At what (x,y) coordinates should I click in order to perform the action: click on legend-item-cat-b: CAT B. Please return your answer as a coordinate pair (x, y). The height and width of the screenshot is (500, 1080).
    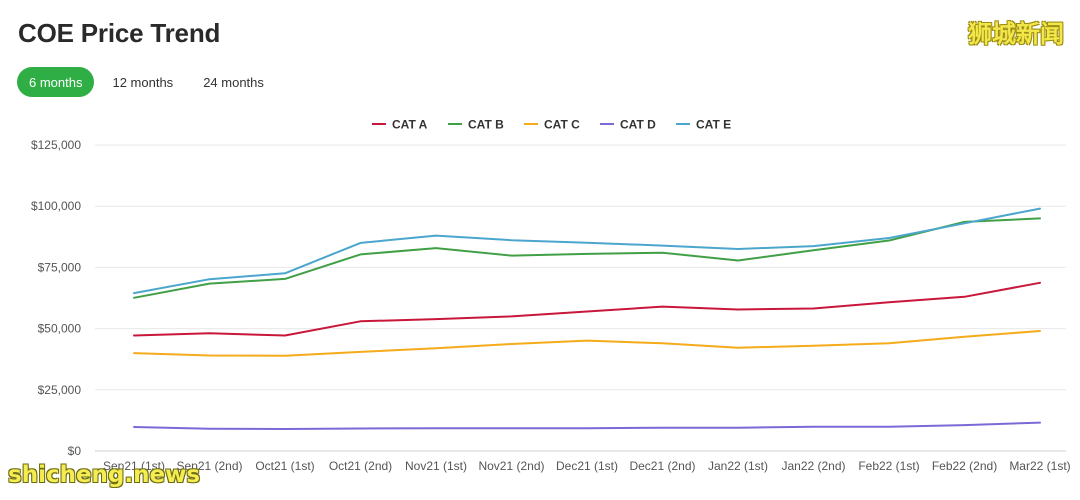
    Looking at the image, I should click on (476, 125).